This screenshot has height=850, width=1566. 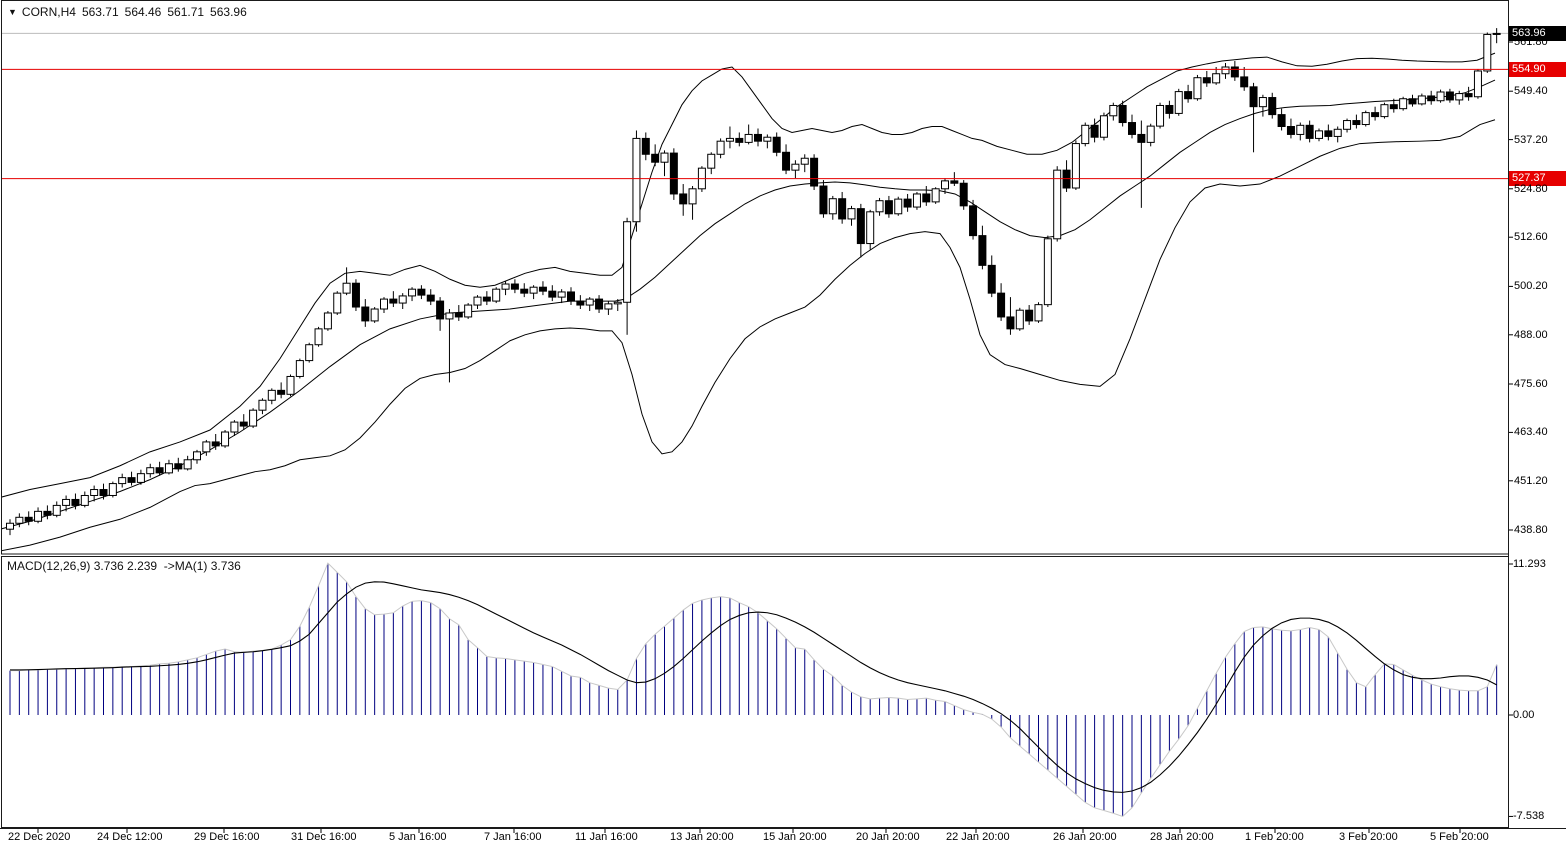 I want to click on chevron-down-icon: ▼, so click(x=12, y=12).